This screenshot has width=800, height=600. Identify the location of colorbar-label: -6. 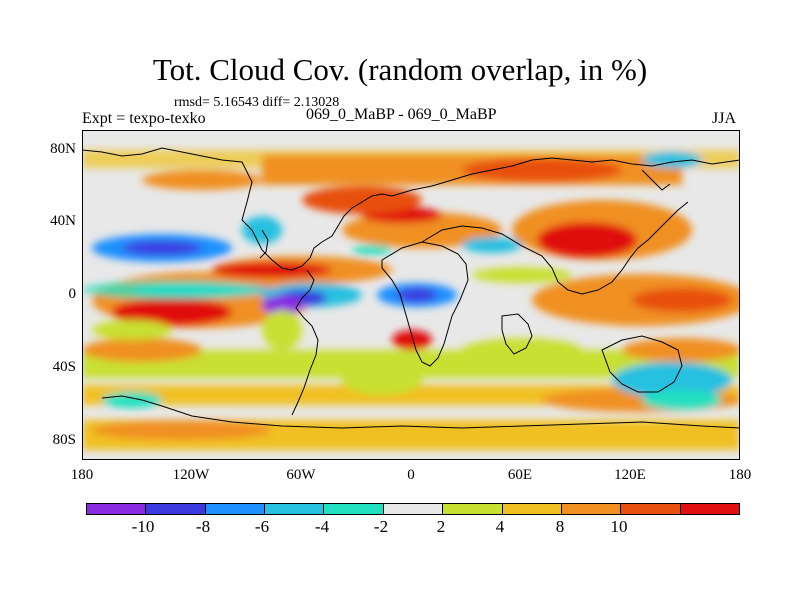
(262, 526).